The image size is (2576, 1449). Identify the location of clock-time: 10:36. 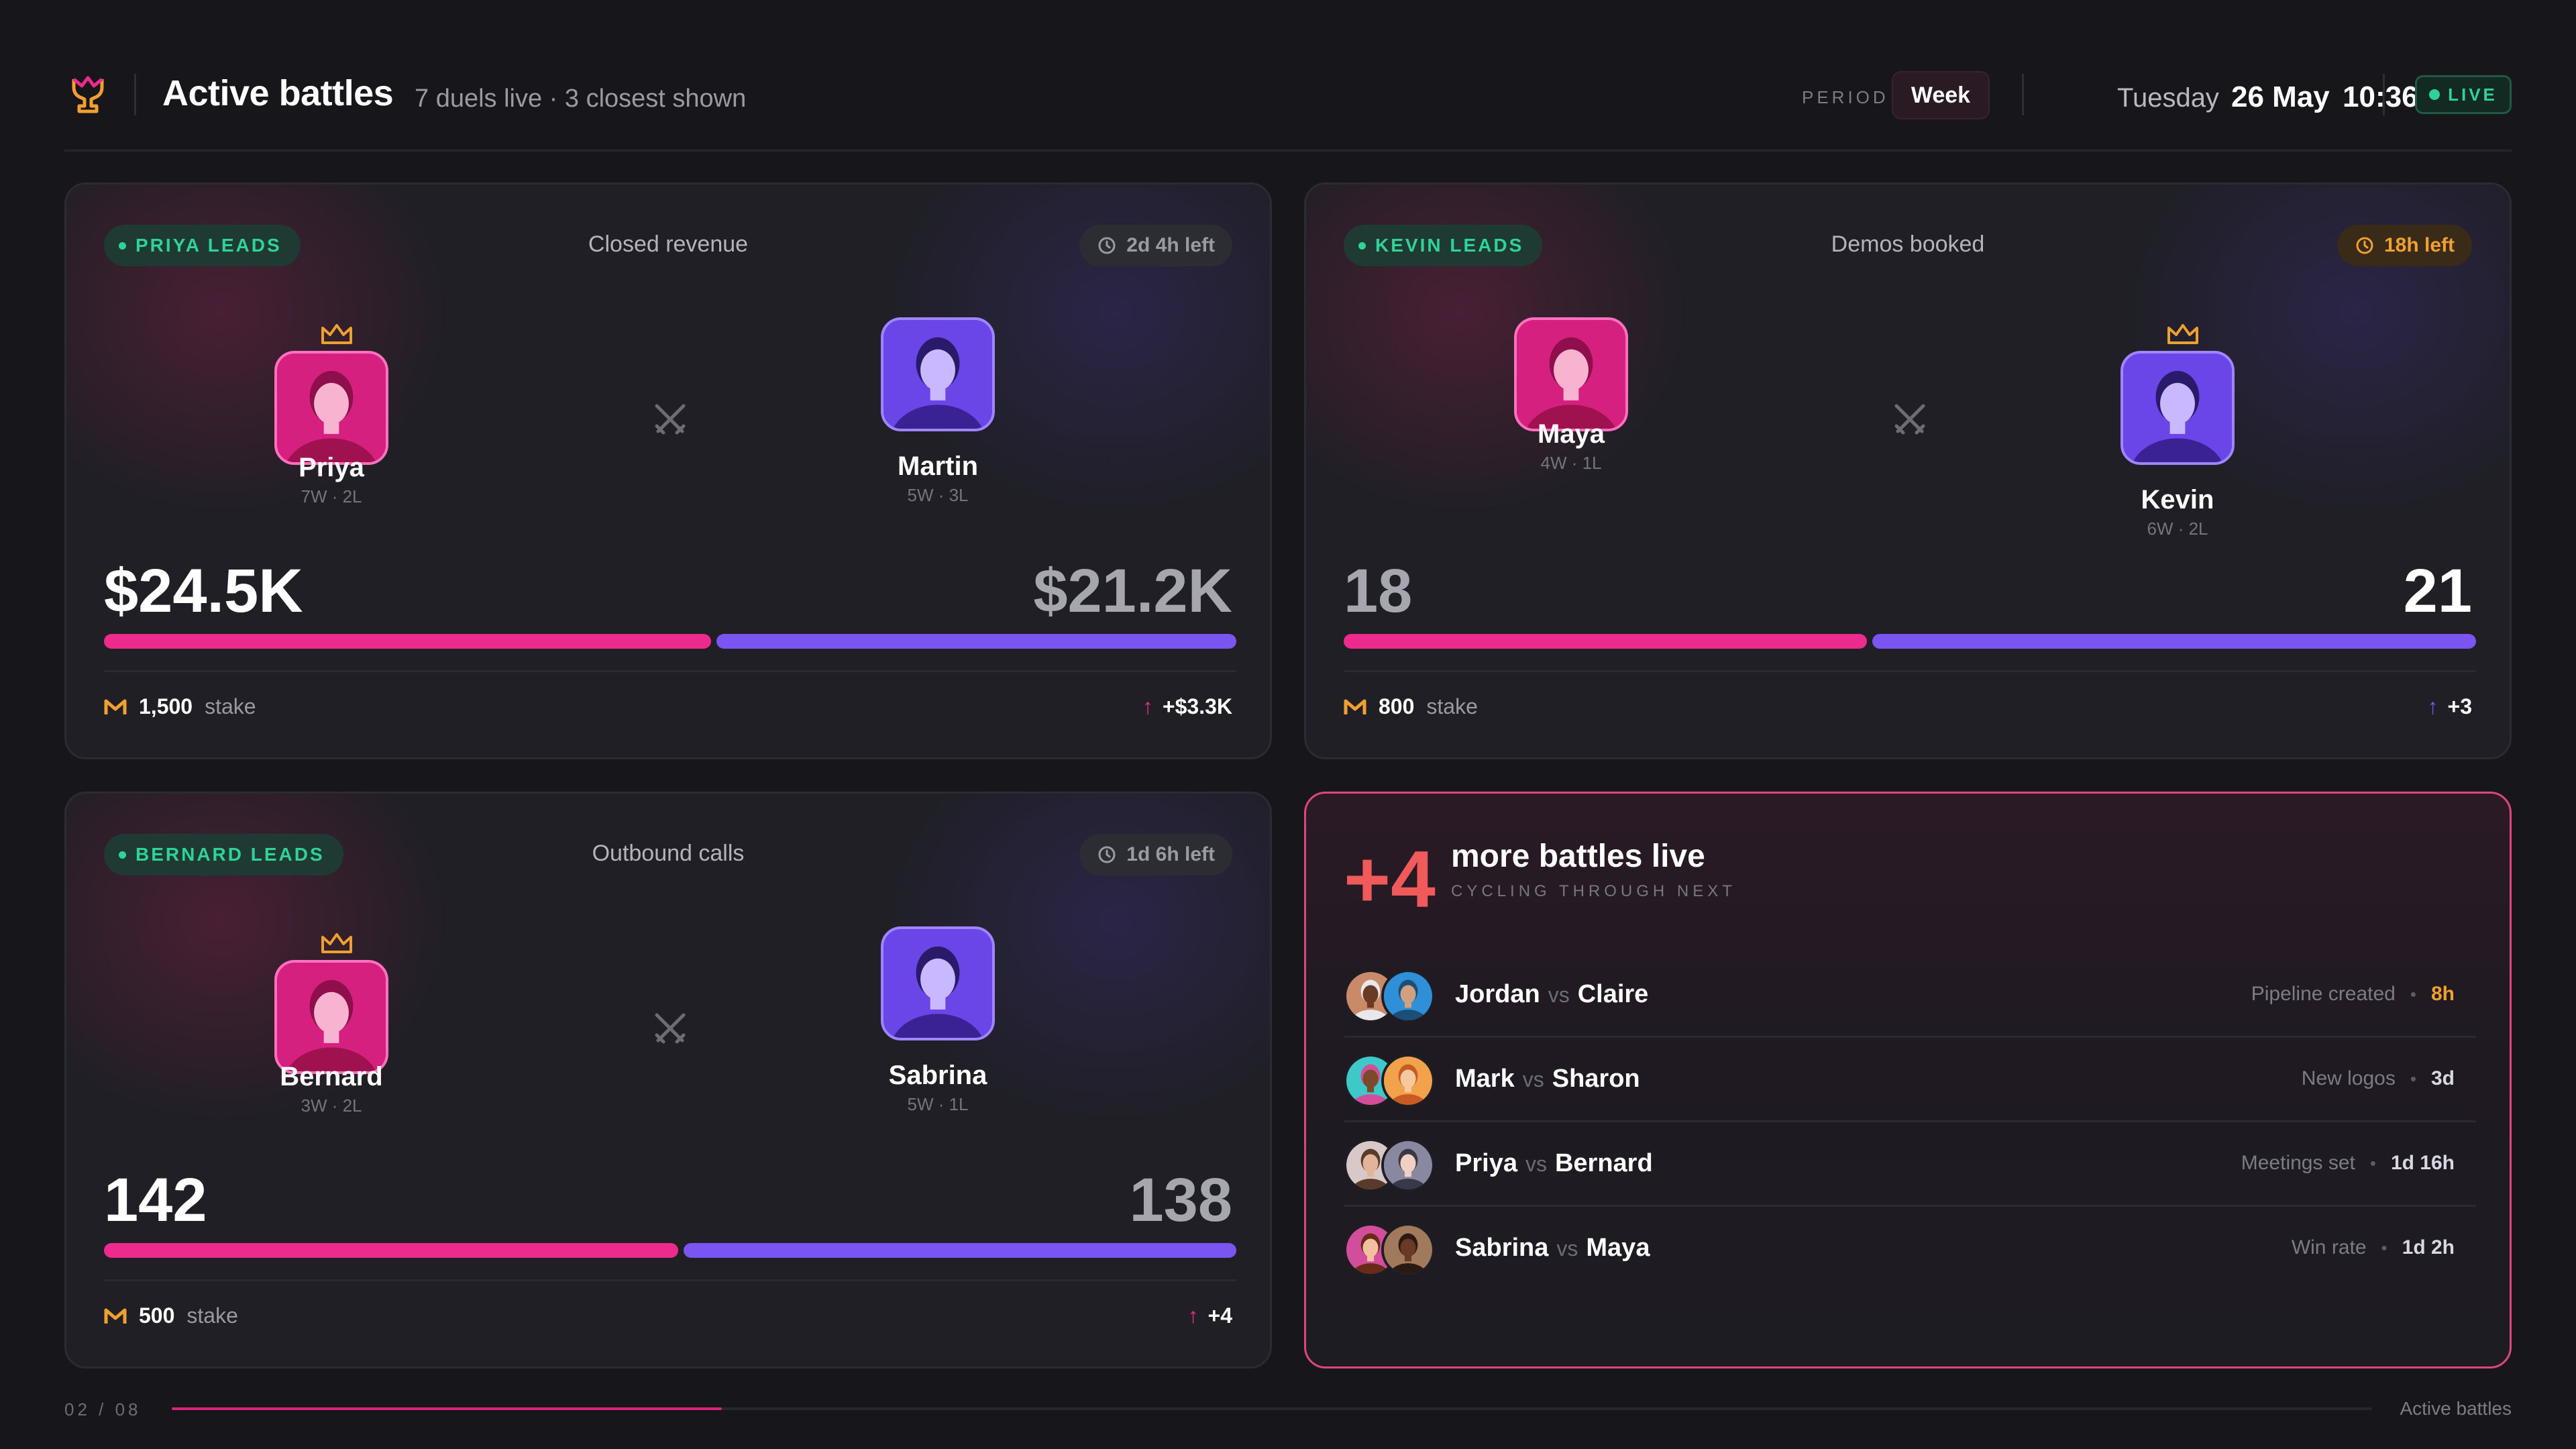
(2380, 96).